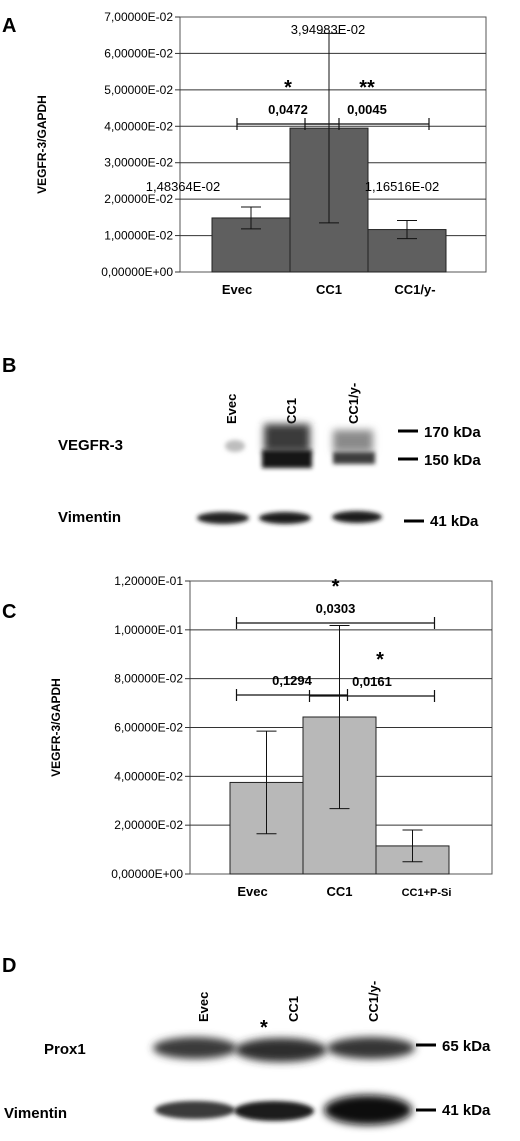  I want to click on chart-c-category-label-1: CC1, so click(339, 891).